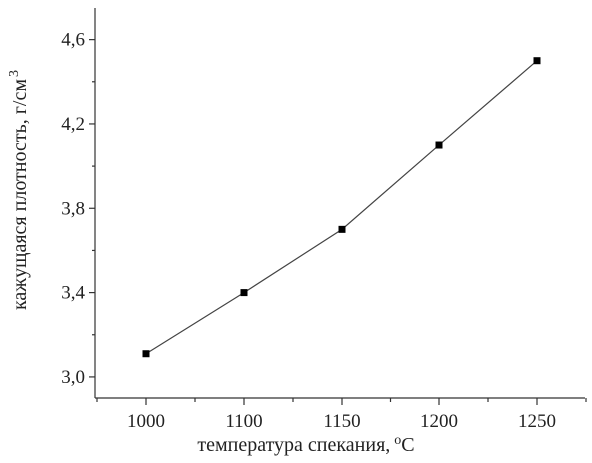  I want to click on x-axis-ticks: 1000 1100 1150 1200 1250, so click(341, 415).